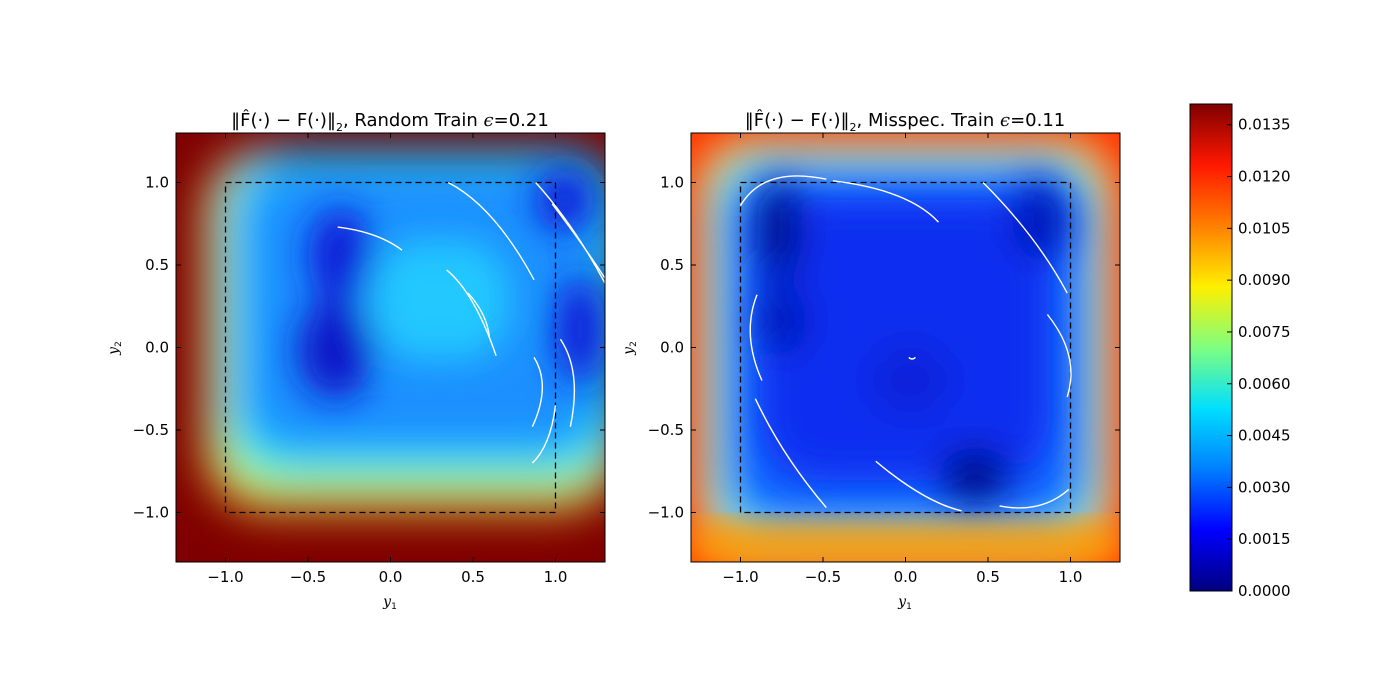 This screenshot has height=699, width=1400. Describe the element at coordinates (1264, 228) in the screenshot. I see `colorbar-tick-label: 0.0105` at that location.